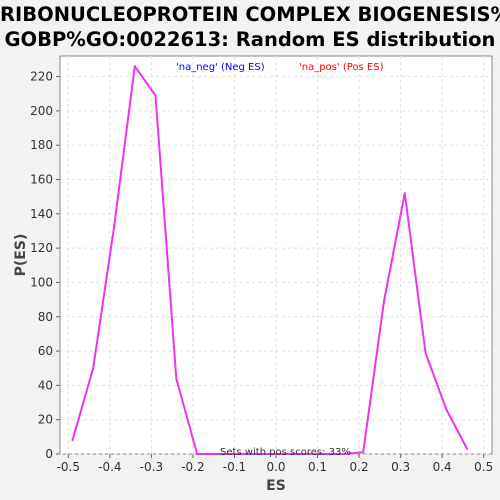 Image resolution: width=500 pixels, height=500 pixels. I want to click on chart-title-line-2: GOBP%GO:0022613: Random ES distribution, so click(250, 39).